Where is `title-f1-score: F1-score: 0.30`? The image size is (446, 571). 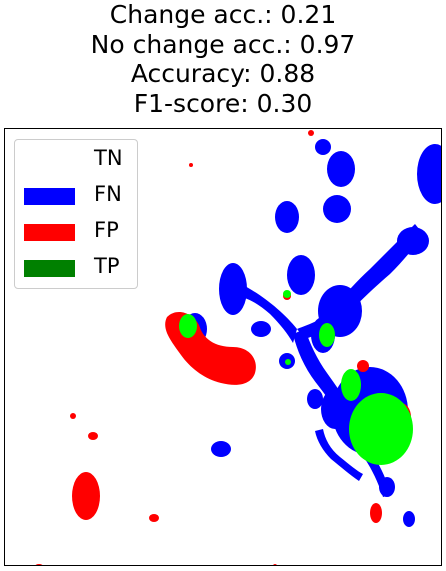
title-f1-score: F1-score: 0.30 is located at coordinates (223, 103).